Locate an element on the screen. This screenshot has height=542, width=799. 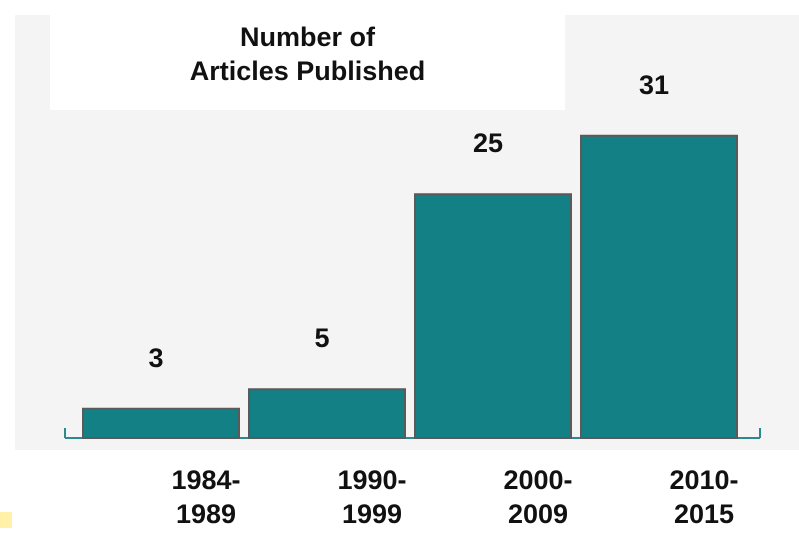
value-label: 5 is located at coordinates (322, 338).